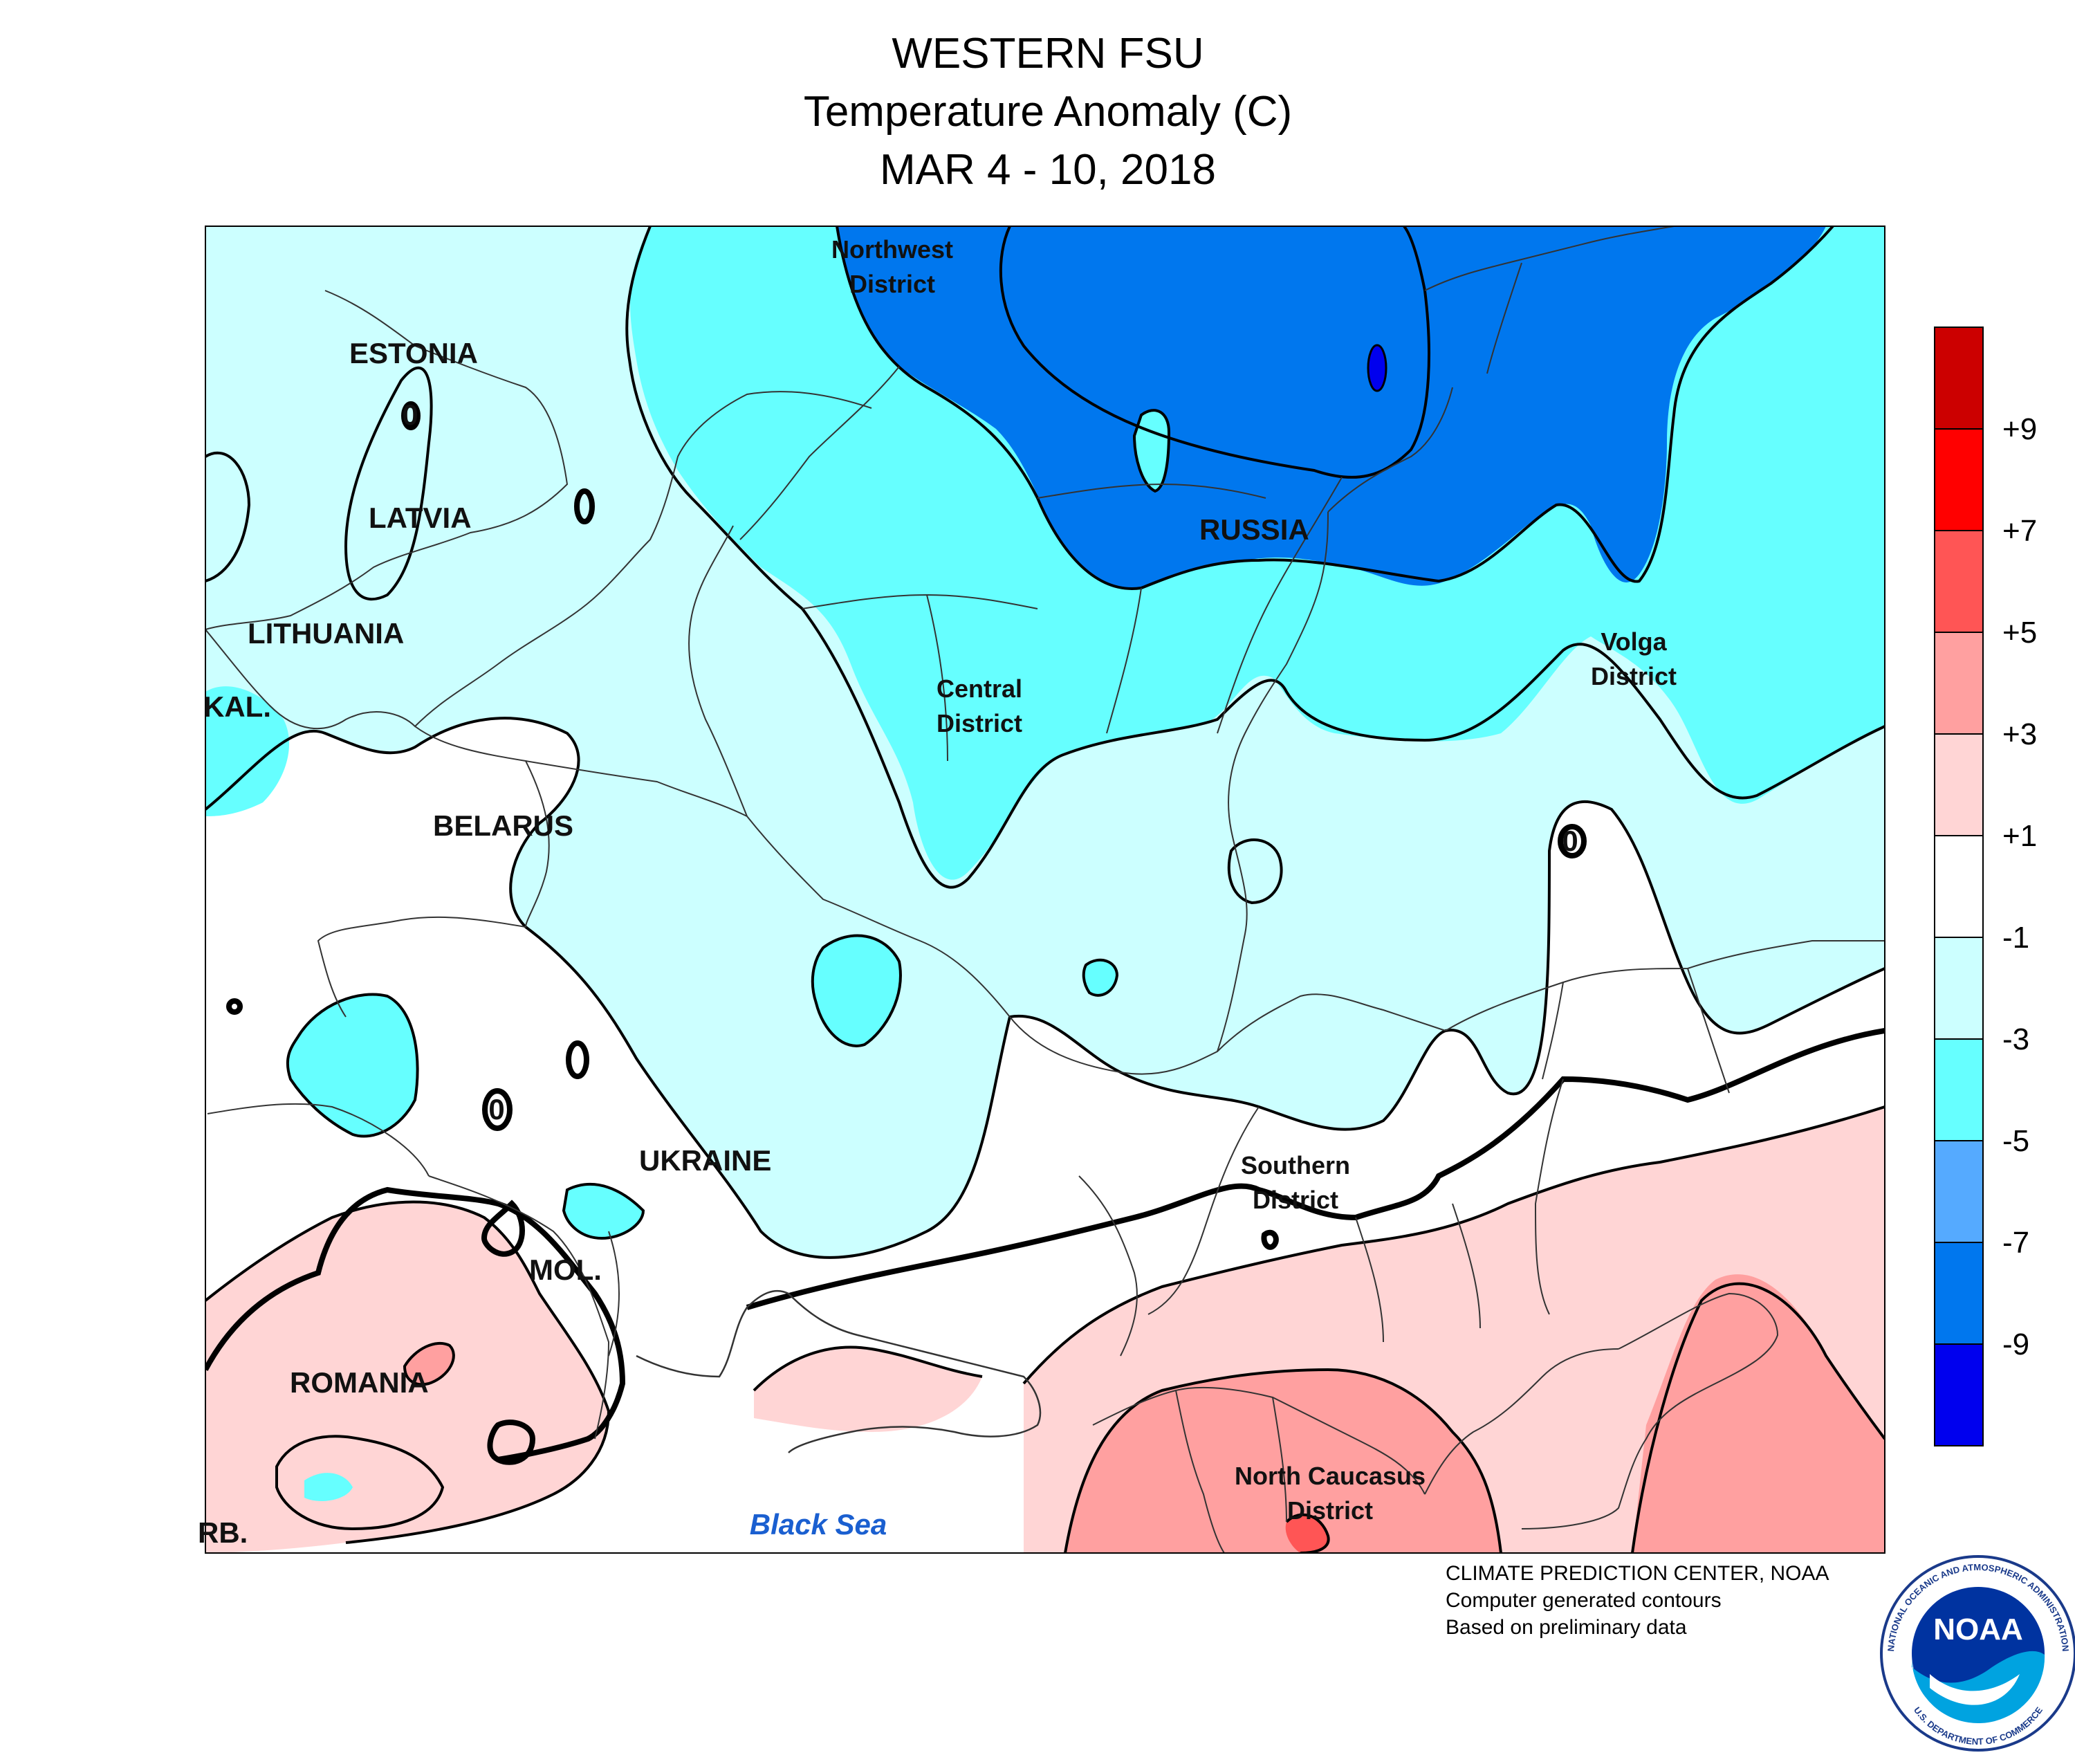 This screenshot has height=1764, width=2075. Describe the element at coordinates (1330, 1510) in the screenshot. I see `label-north-caucasus-district-2: District` at that location.